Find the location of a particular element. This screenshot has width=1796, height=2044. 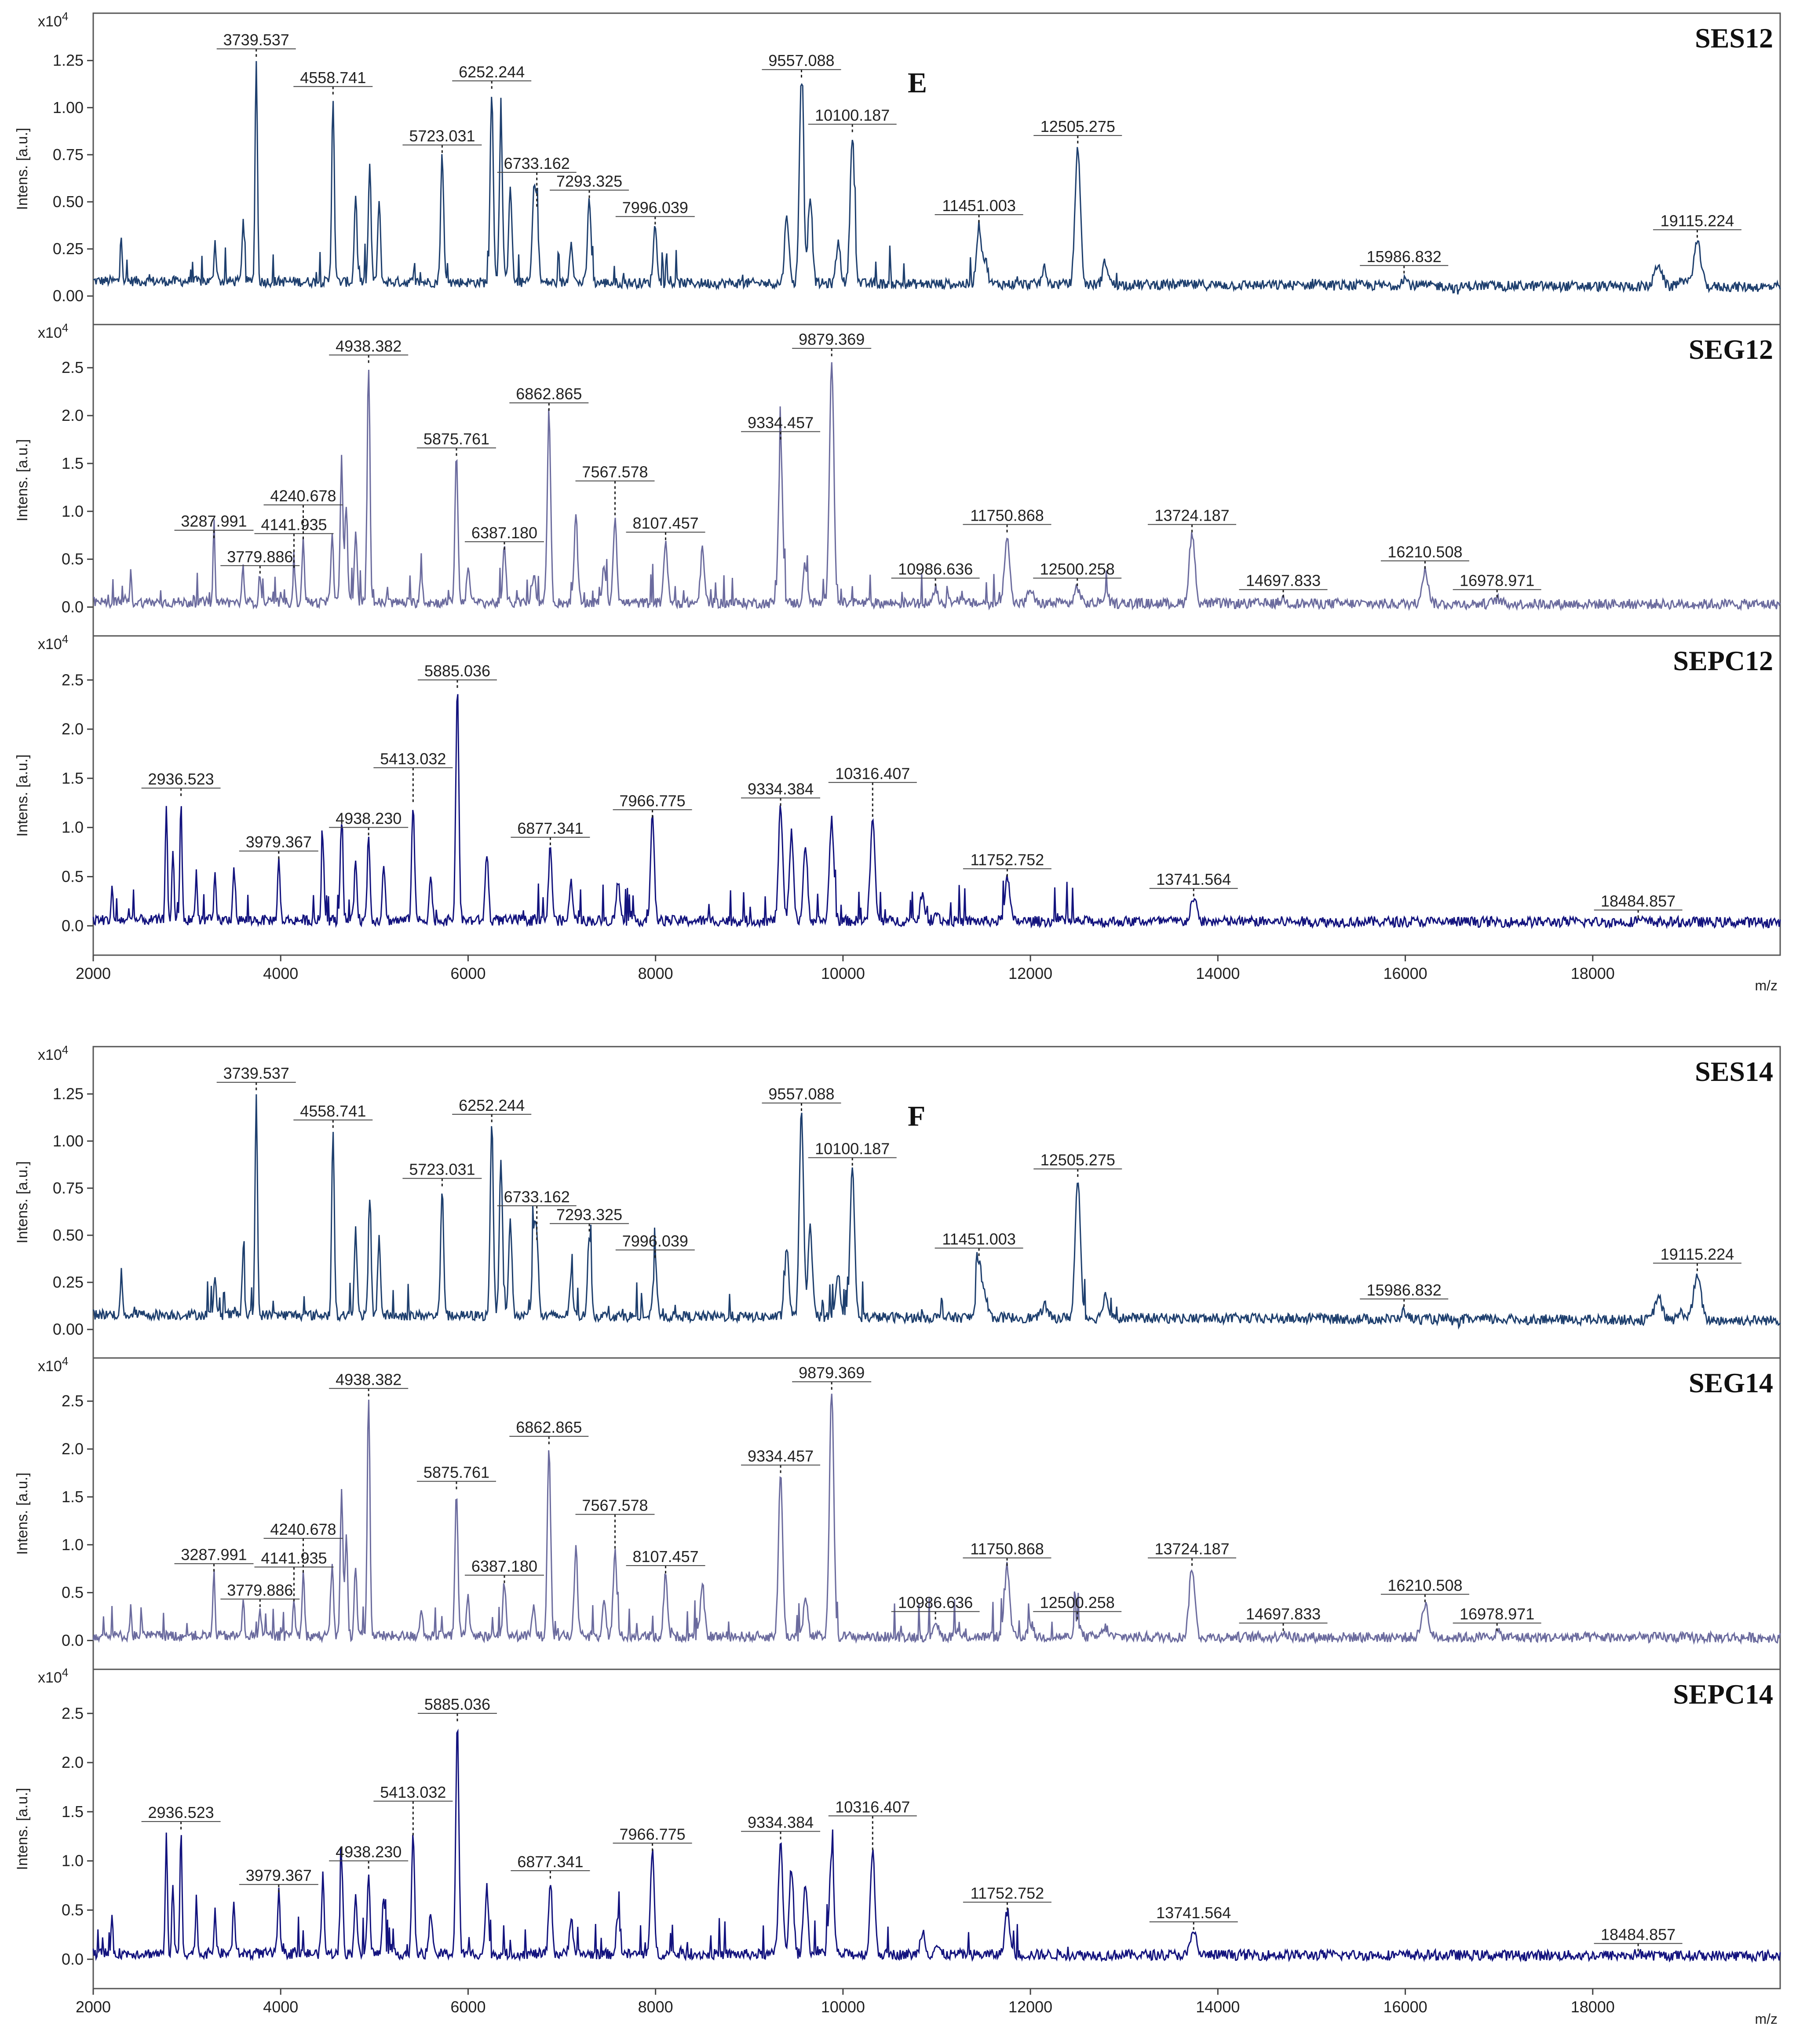

peak-9334.457-label: 9334.457 is located at coordinates (781, 1456).